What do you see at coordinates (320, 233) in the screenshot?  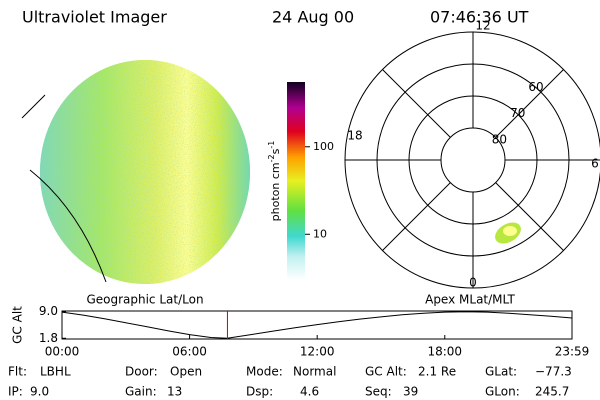 I see `colorbar-tick-label: 10` at bounding box center [320, 233].